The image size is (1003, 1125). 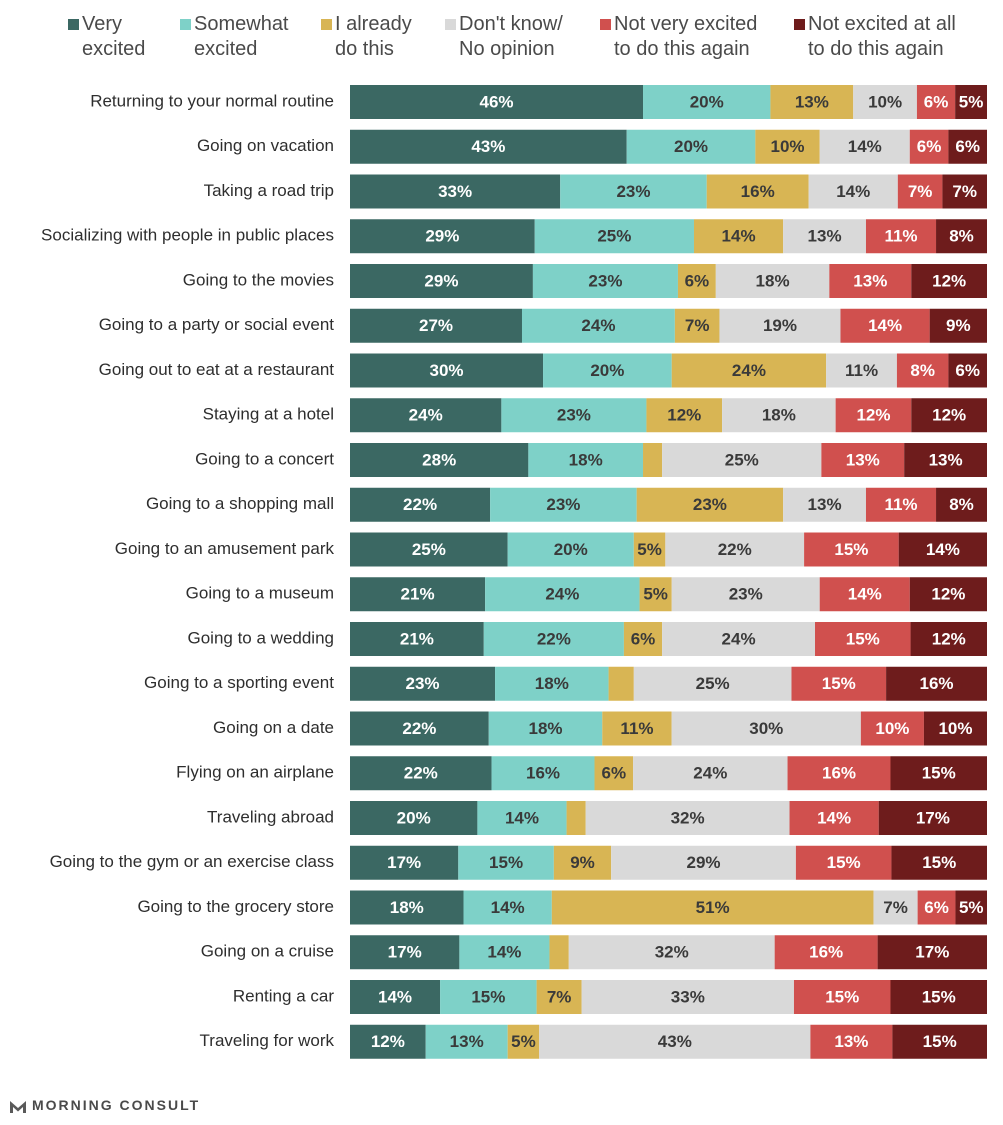 I want to click on bar-value-label: 13%, so click(x=812, y=101).